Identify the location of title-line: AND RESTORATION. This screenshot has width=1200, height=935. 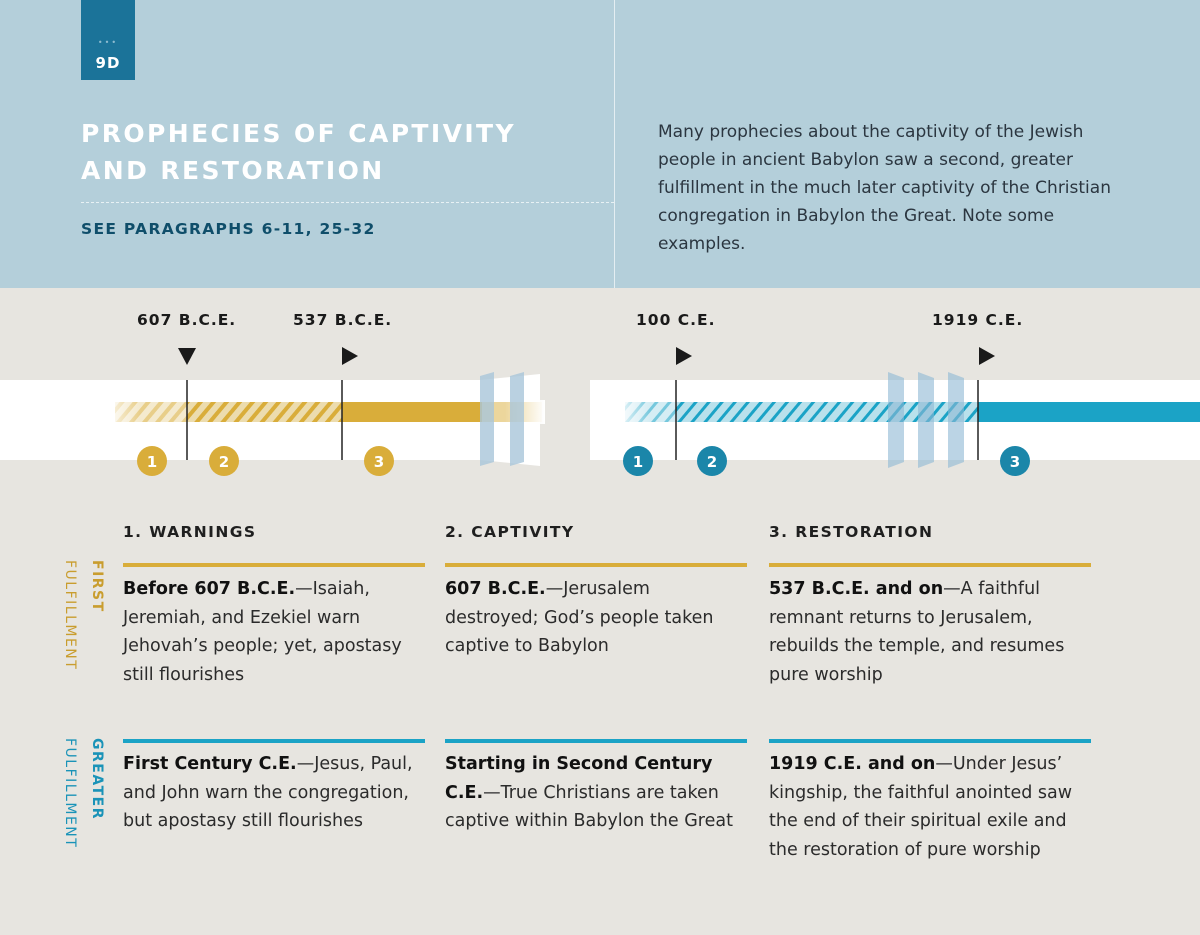
(233, 170).